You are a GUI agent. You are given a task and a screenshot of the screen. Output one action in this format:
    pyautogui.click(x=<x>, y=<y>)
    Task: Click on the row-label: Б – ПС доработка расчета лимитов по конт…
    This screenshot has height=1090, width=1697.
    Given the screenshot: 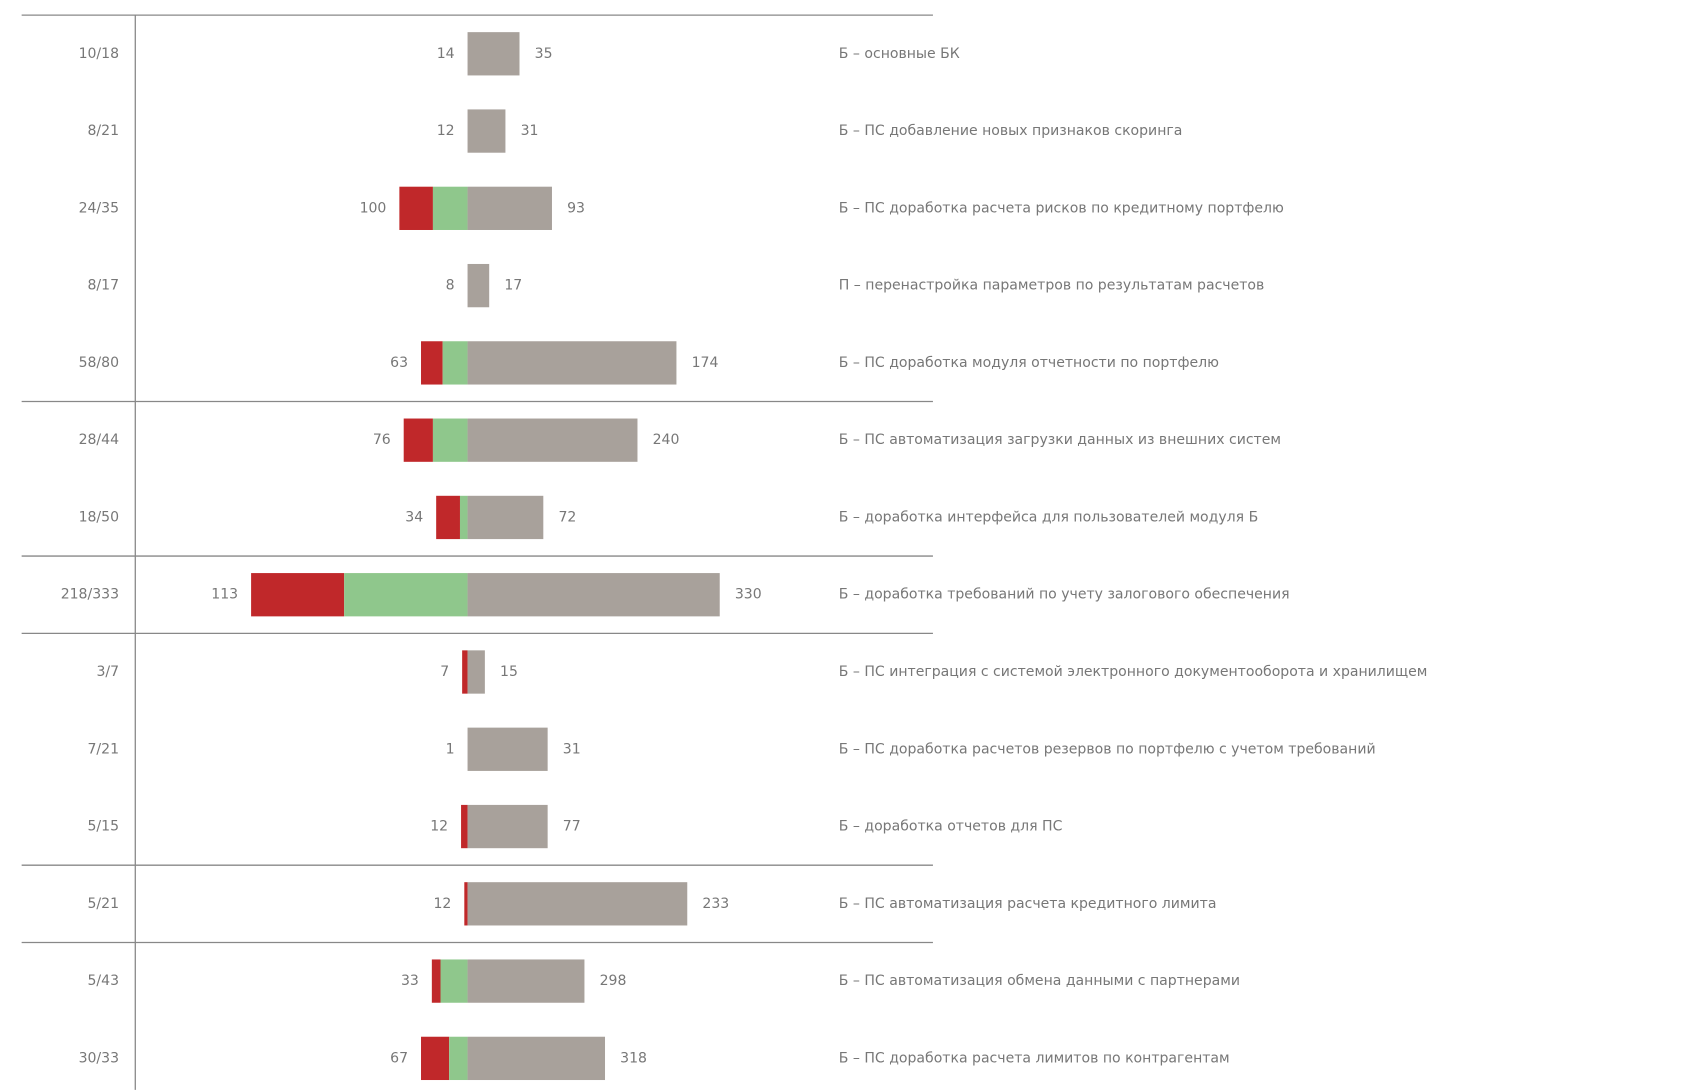 What is the action you would take?
    pyautogui.click(x=1034, y=1058)
    